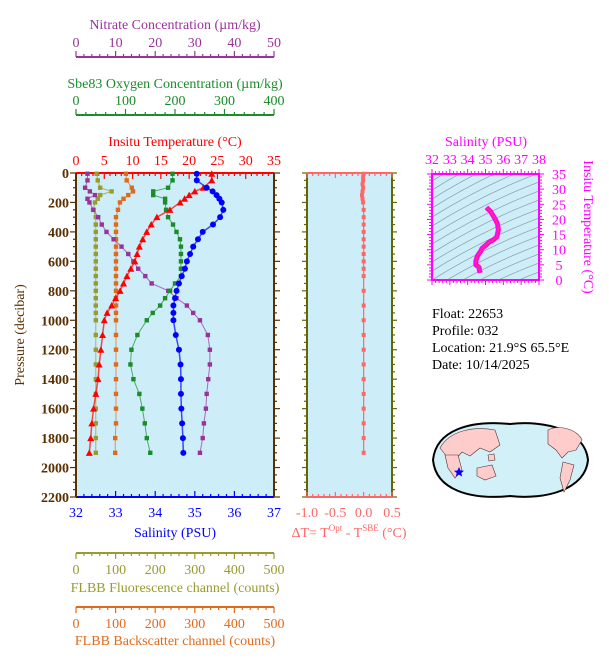  What do you see at coordinates (465, 331) in the screenshot?
I see `profile-number: Profile: 032` at bounding box center [465, 331].